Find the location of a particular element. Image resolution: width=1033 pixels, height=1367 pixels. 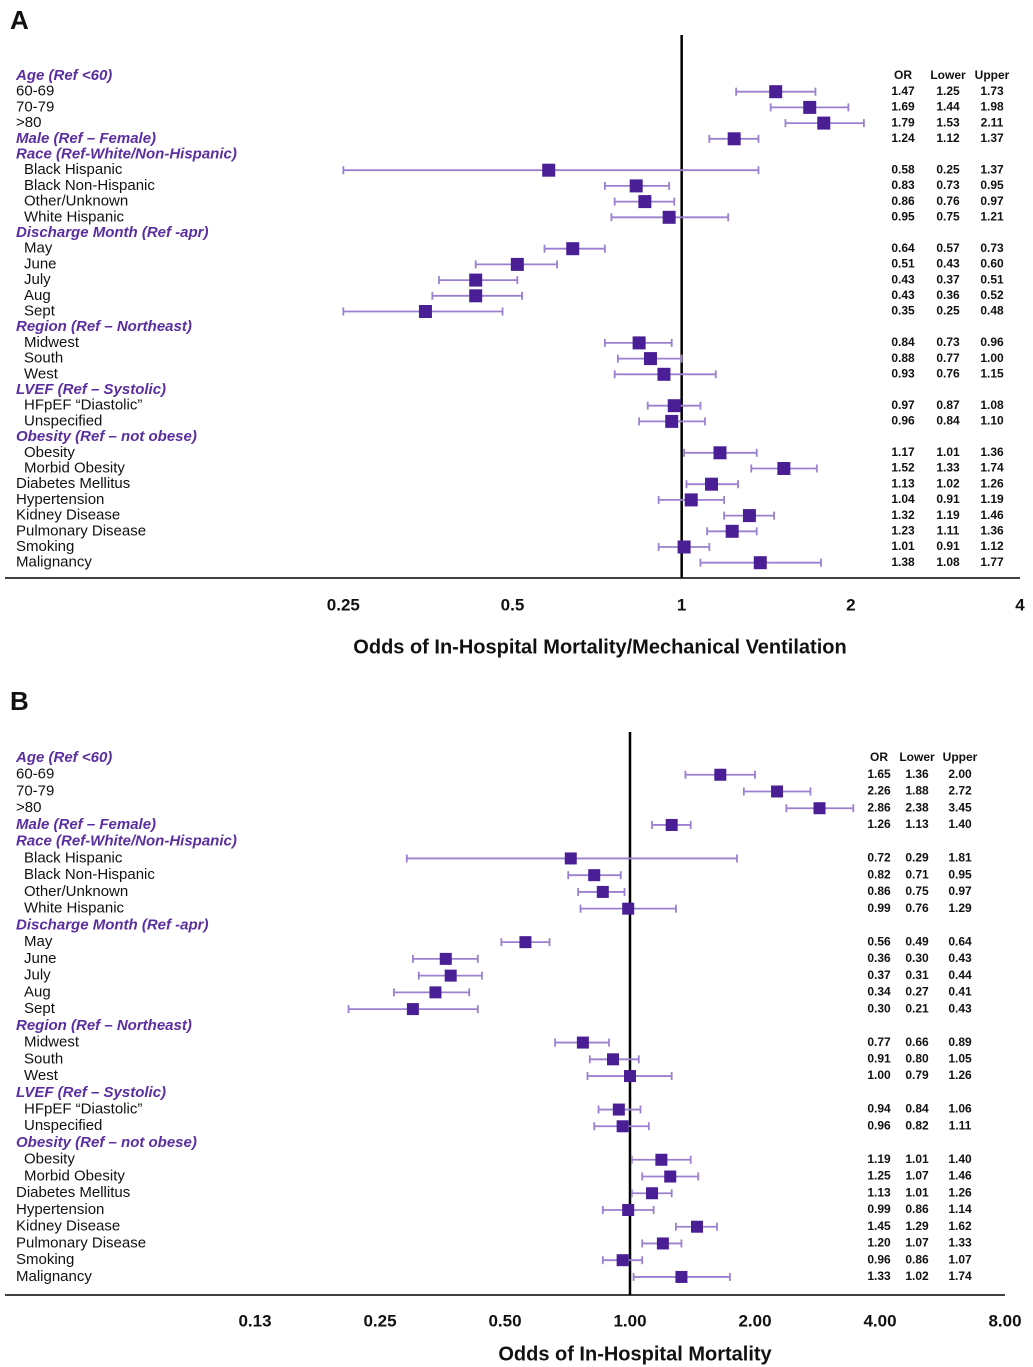

column-header: Lower is located at coordinates (948, 75).